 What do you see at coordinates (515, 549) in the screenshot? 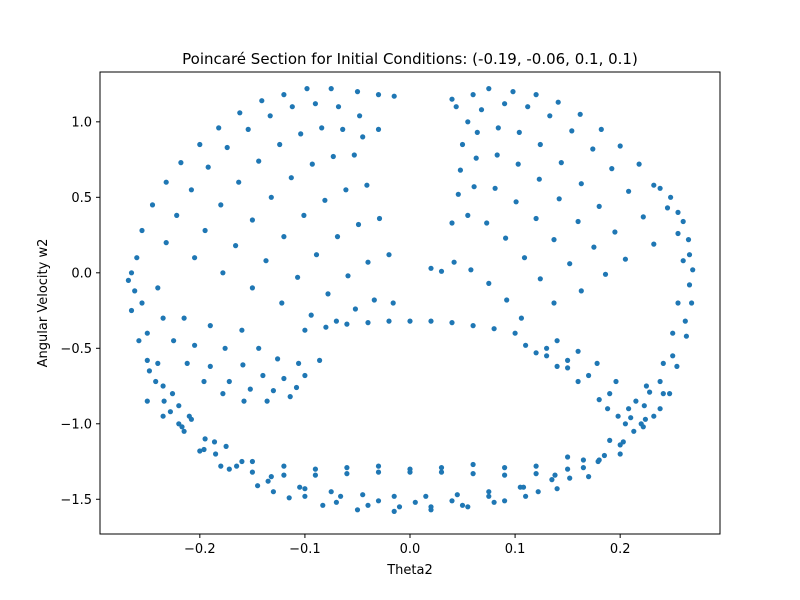
I see `x-tick-label: 0.1` at bounding box center [515, 549].